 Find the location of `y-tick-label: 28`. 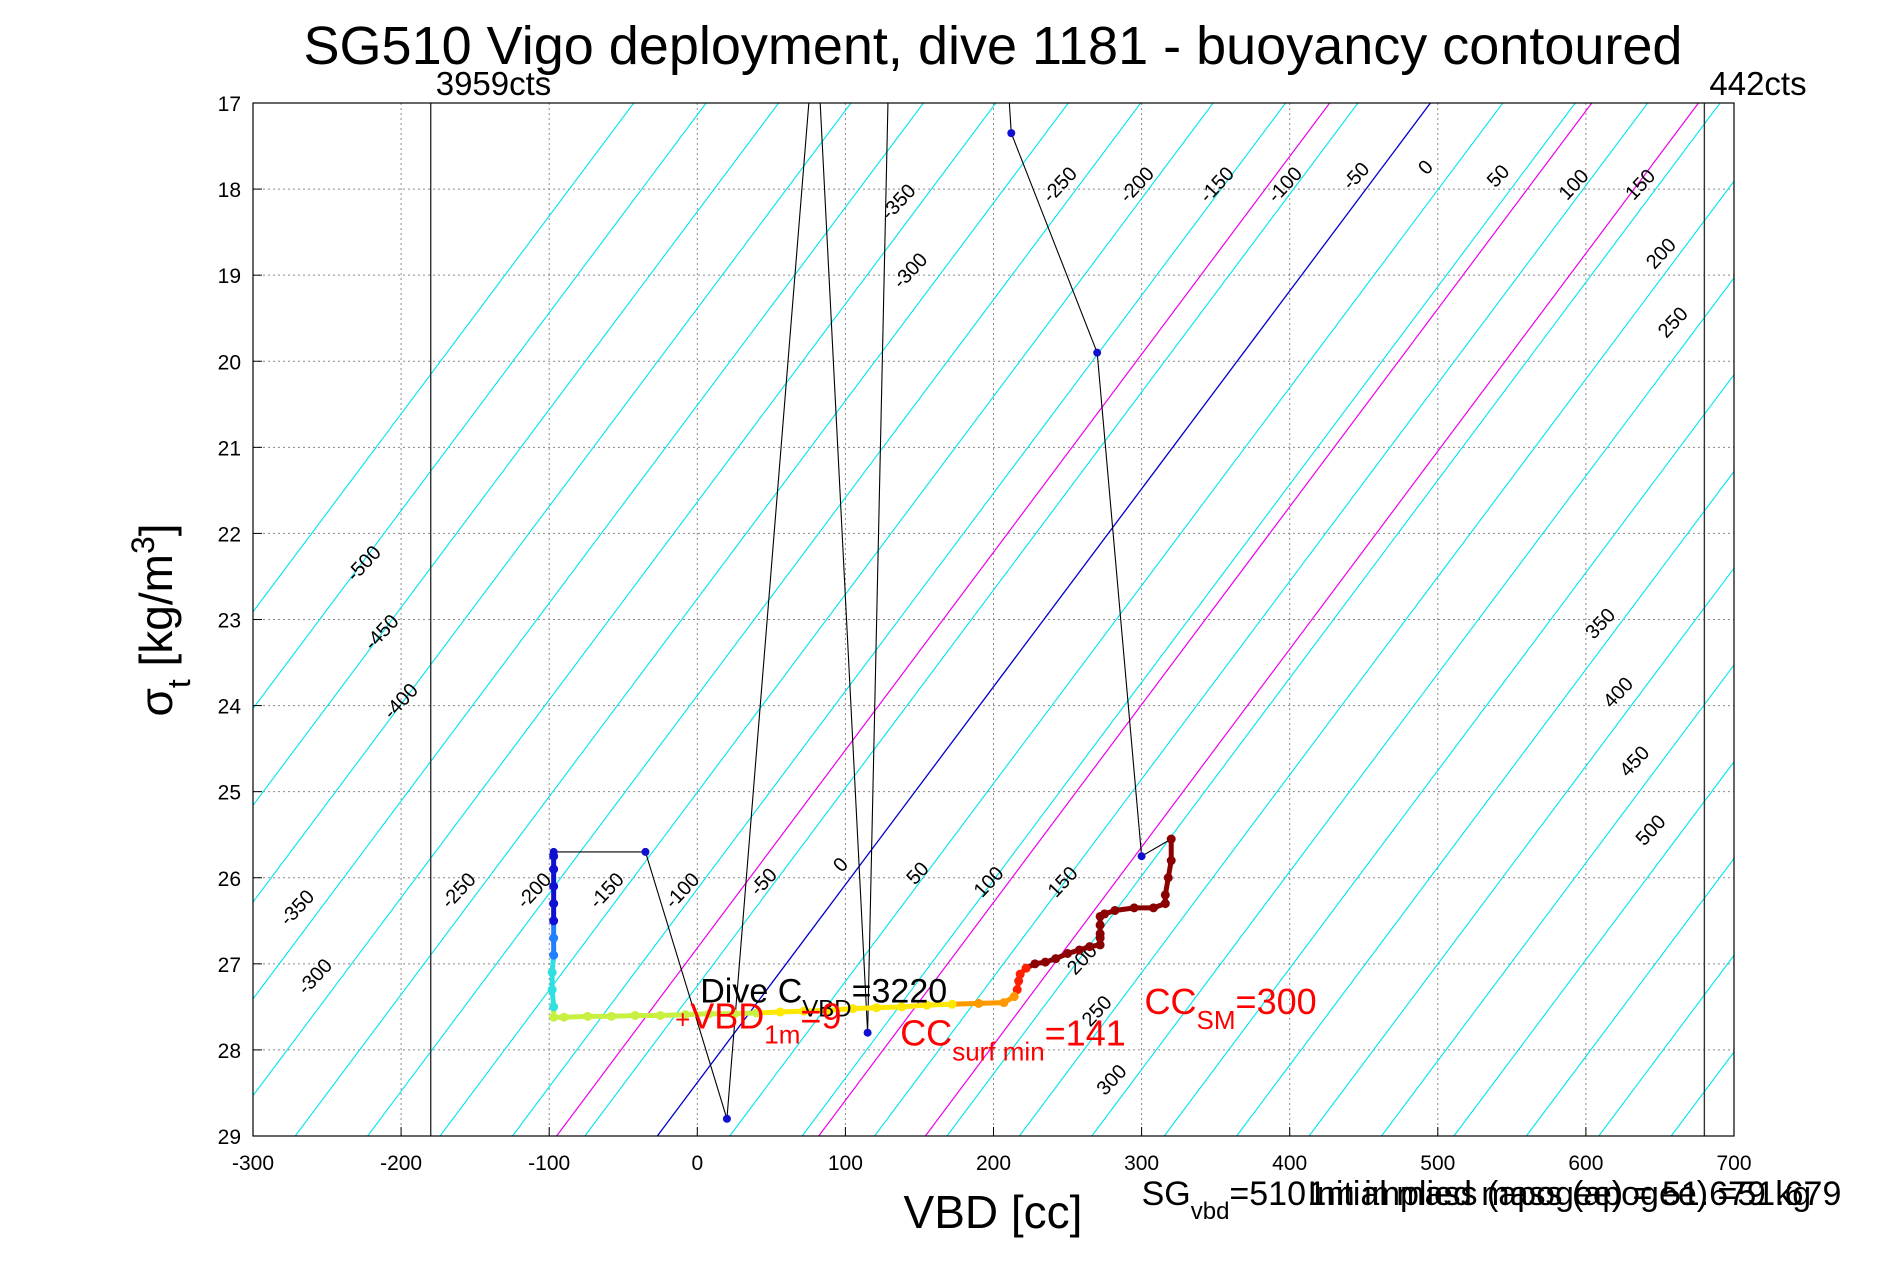

y-tick-label: 28 is located at coordinates (229, 1051).